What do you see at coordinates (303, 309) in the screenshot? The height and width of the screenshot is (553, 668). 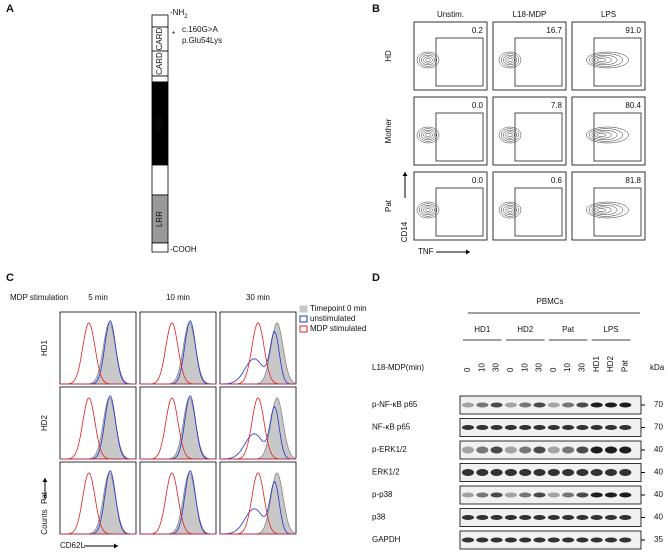 I see `legend-swatch` at bounding box center [303, 309].